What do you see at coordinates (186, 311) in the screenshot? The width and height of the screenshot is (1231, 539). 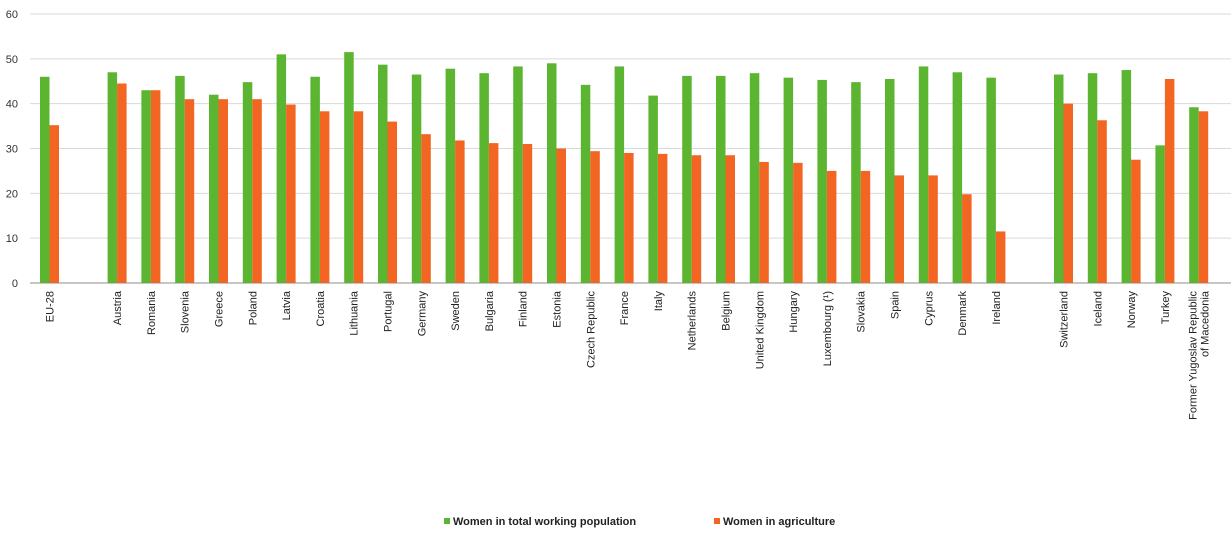 I see `x-tick-label: Slovenia` at bounding box center [186, 311].